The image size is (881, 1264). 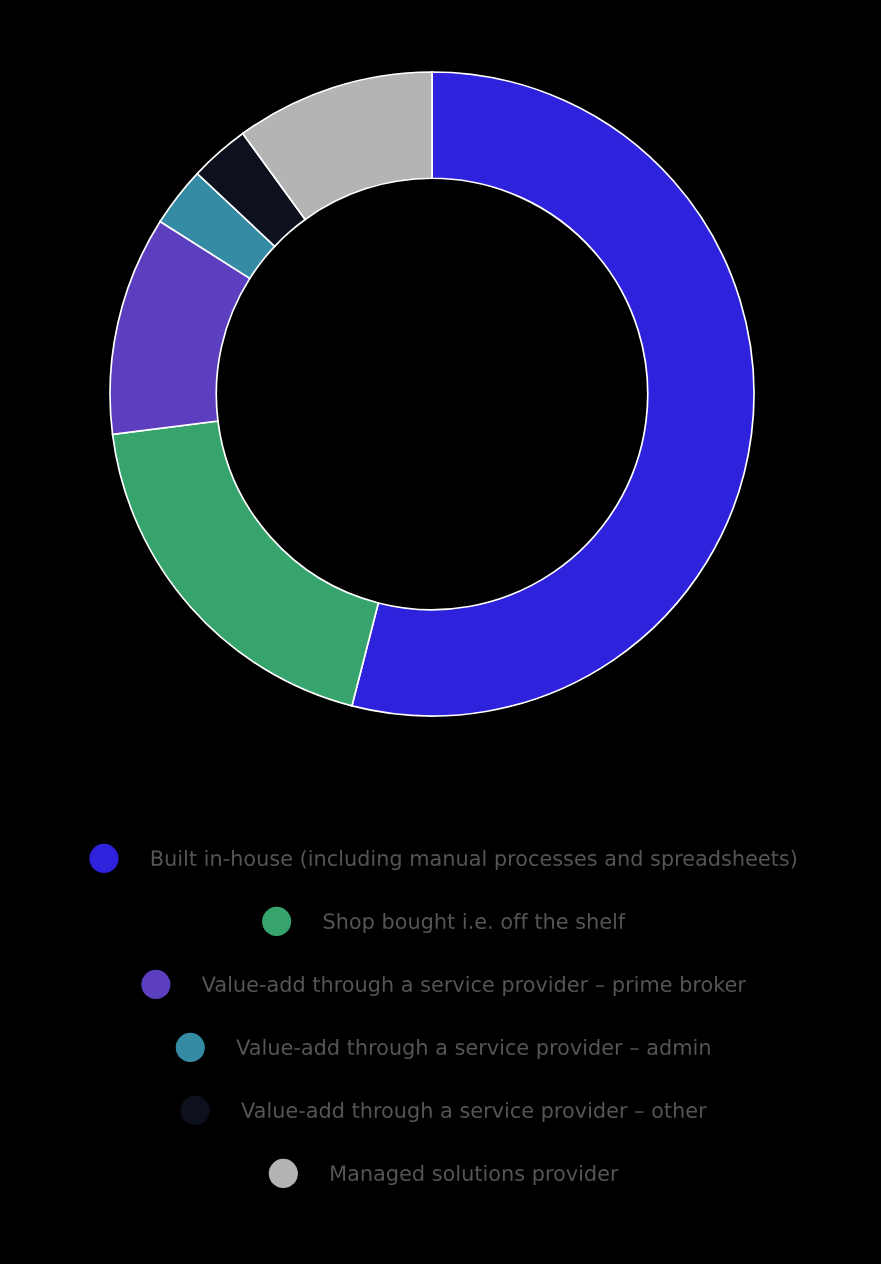 What do you see at coordinates (475, 1175) in the screenshot?
I see `legend-label: Managed solutions provider` at bounding box center [475, 1175].